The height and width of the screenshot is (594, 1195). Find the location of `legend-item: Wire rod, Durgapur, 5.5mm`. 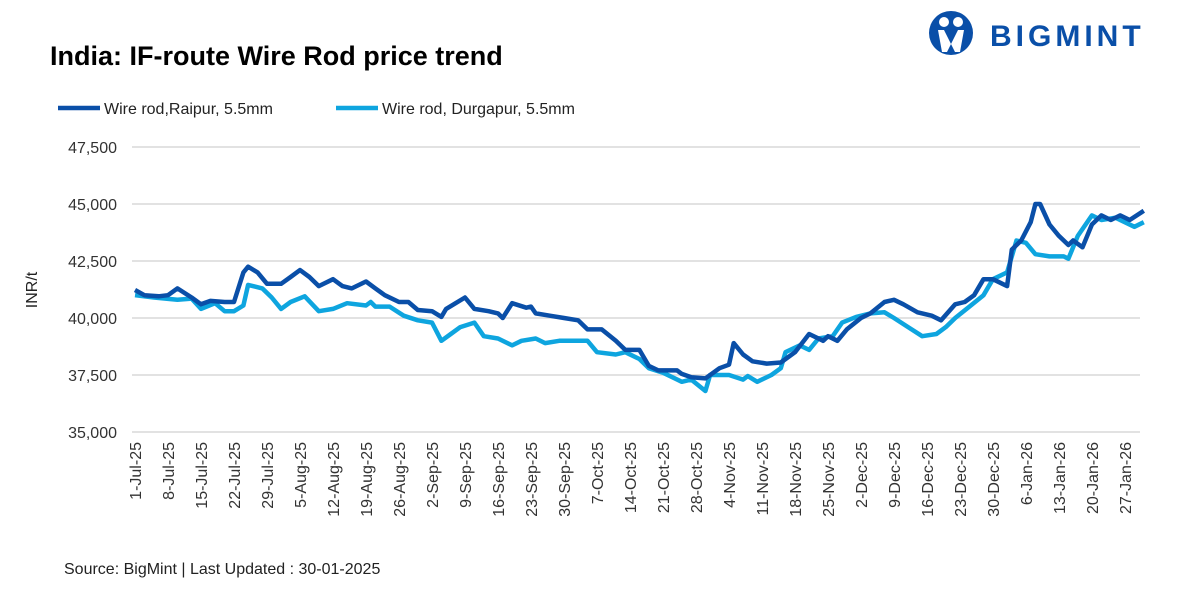

legend-item: Wire rod, Durgapur, 5.5mm is located at coordinates (455, 109).